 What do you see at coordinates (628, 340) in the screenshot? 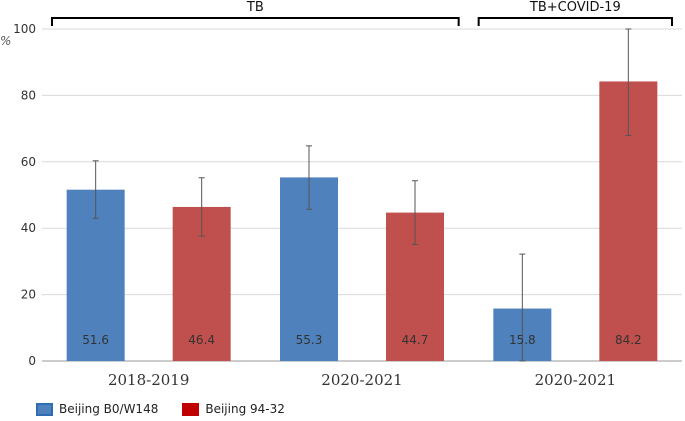
I see `data-label-1-2: 84.2` at bounding box center [628, 340].